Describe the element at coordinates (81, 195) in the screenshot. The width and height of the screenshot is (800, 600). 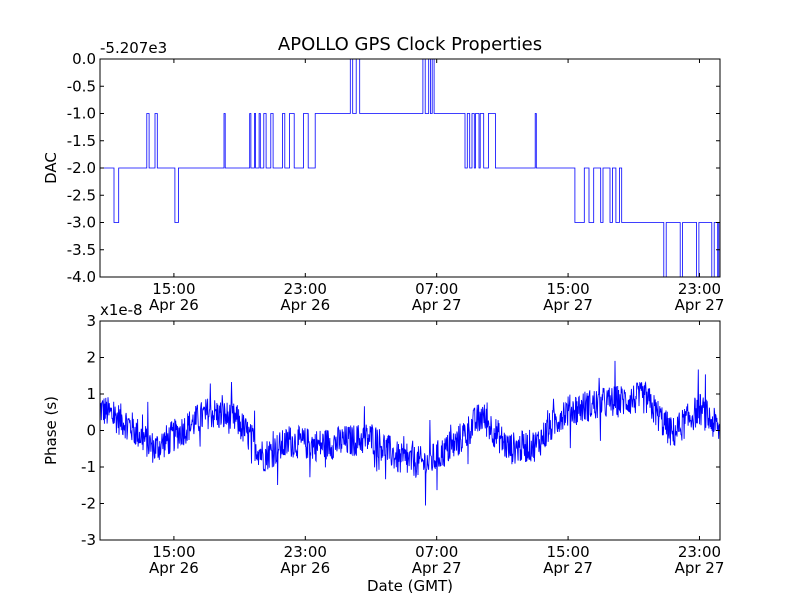
I see `dac-ytick-label: -2.5` at that location.